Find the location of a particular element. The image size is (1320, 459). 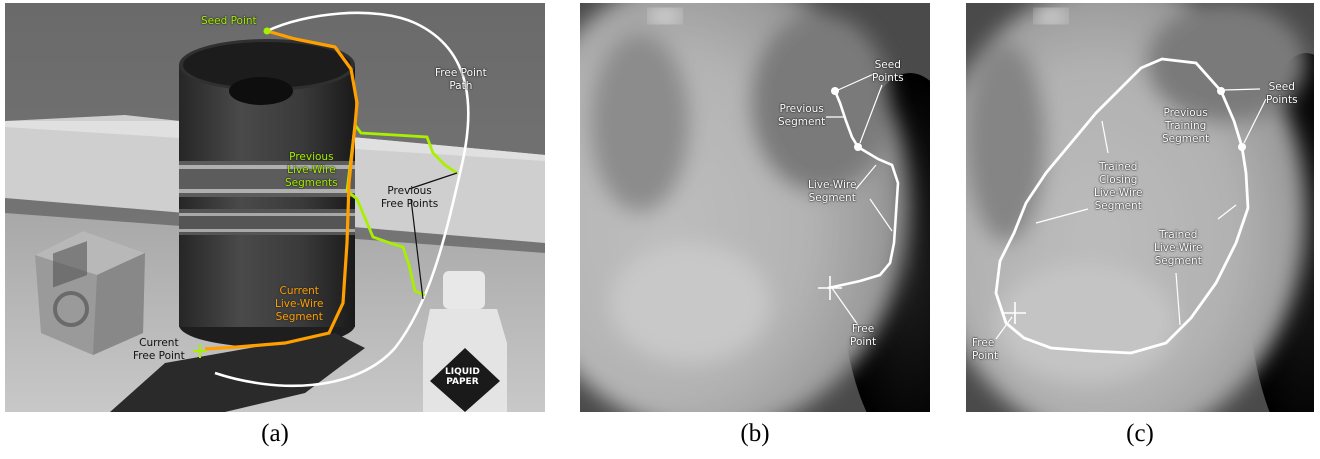

previous-live-wire-segments-curve is located at coordinates (401, 210).